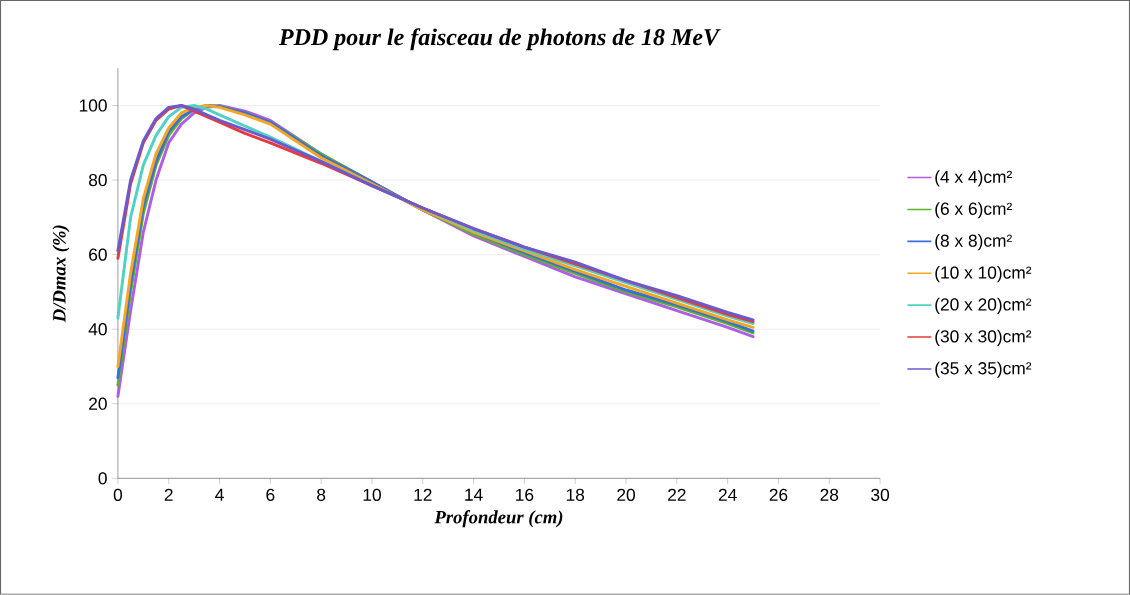 The height and width of the screenshot is (595, 1130). Describe the element at coordinates (102, 478) in the screenshot. I see `y-tick-label: 0` at that location.